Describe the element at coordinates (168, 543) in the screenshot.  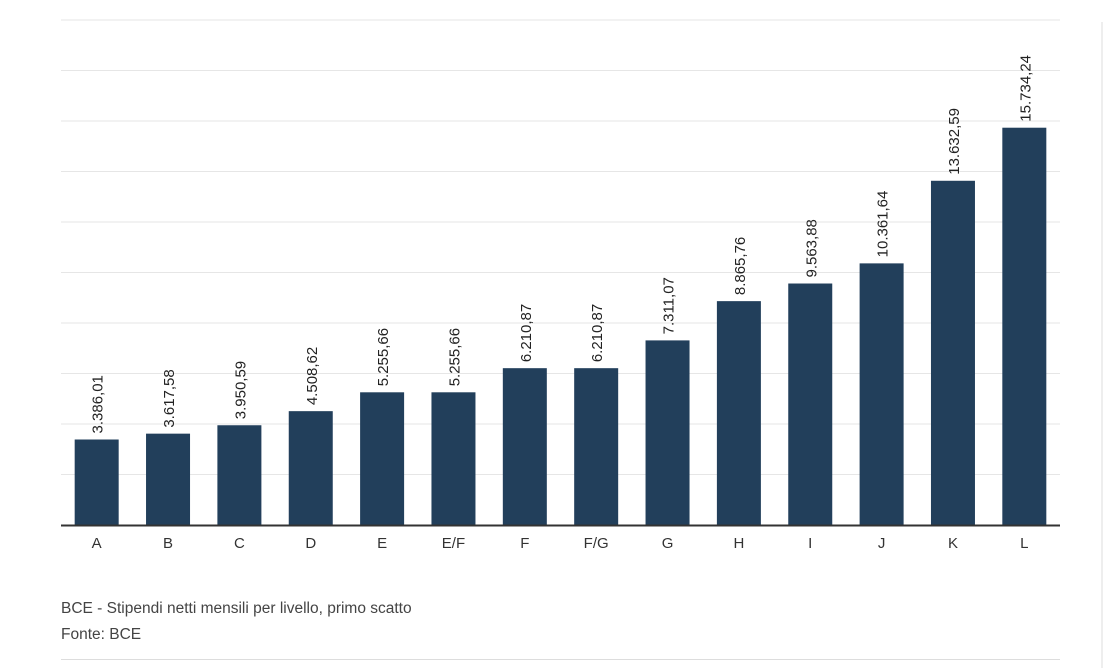
I see `x-tick-label: B` at that location.